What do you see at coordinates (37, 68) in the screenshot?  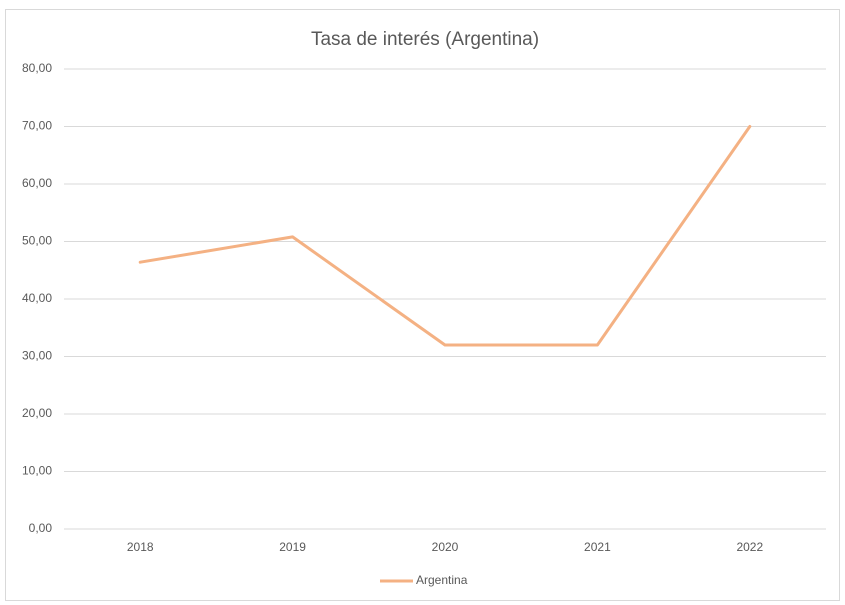 I see `y-tick-label: 80,00` at bounding box center [37, 68].